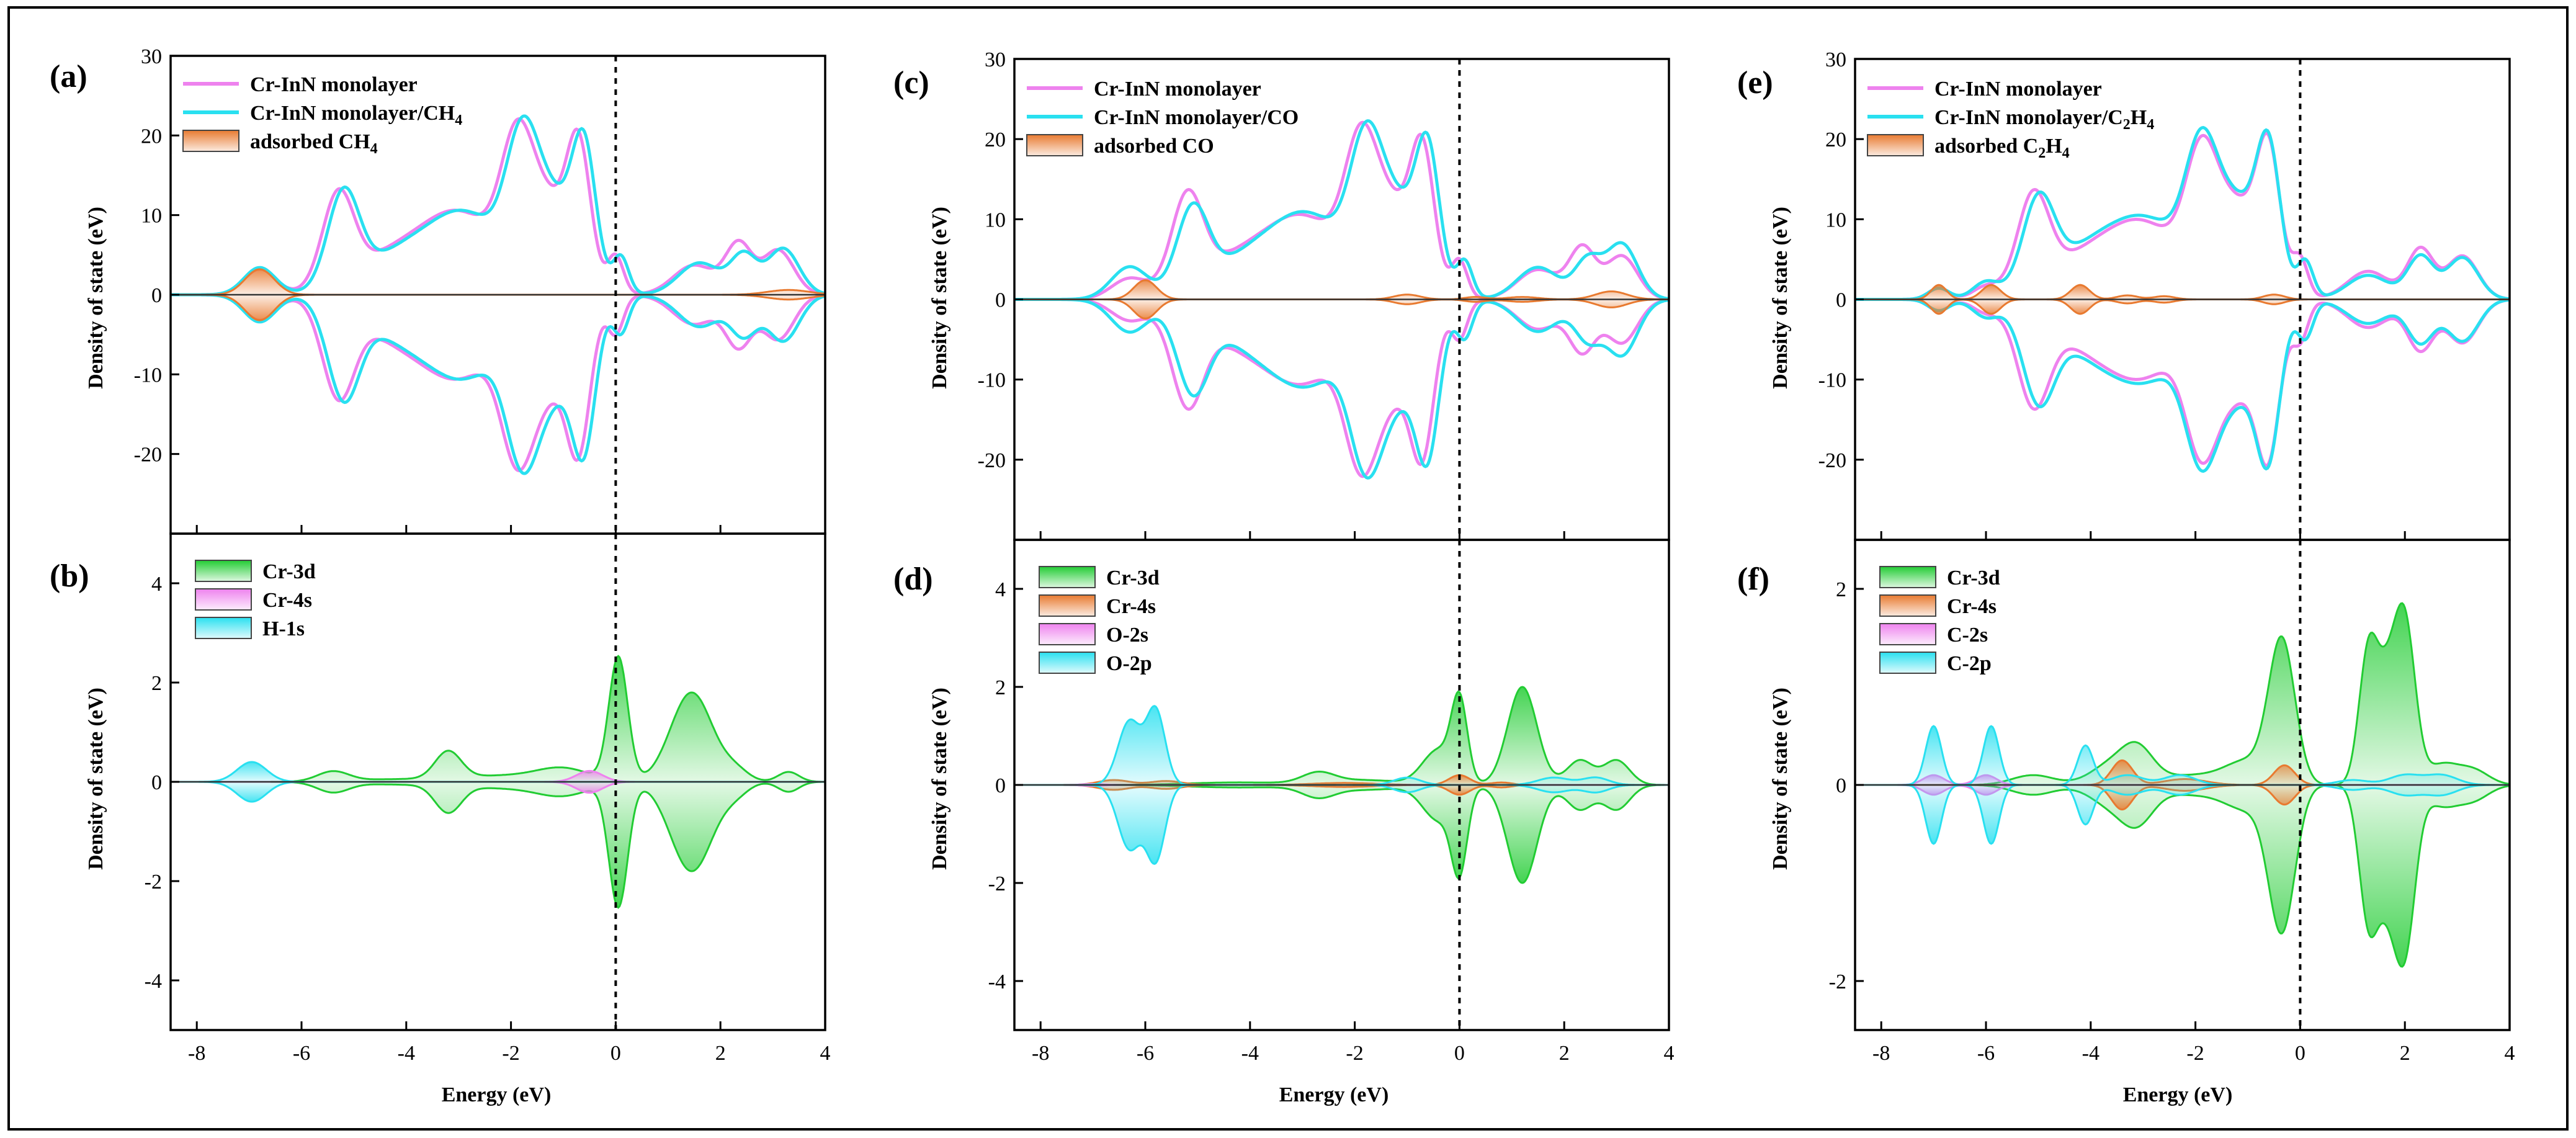  I want to click on panel-label-e: (e), so click(1755, 83).